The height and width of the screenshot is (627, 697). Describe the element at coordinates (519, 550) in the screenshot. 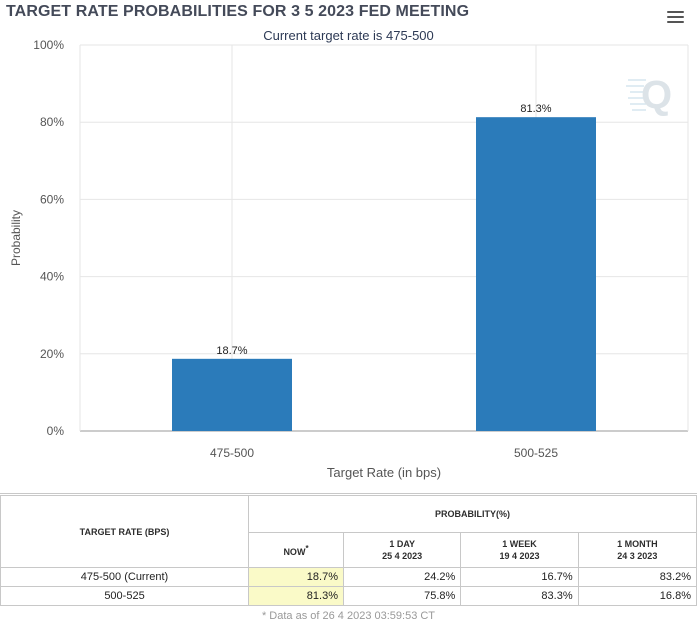

I see `col-1week-header: 1 WEEK 19 4 2023` at that location.